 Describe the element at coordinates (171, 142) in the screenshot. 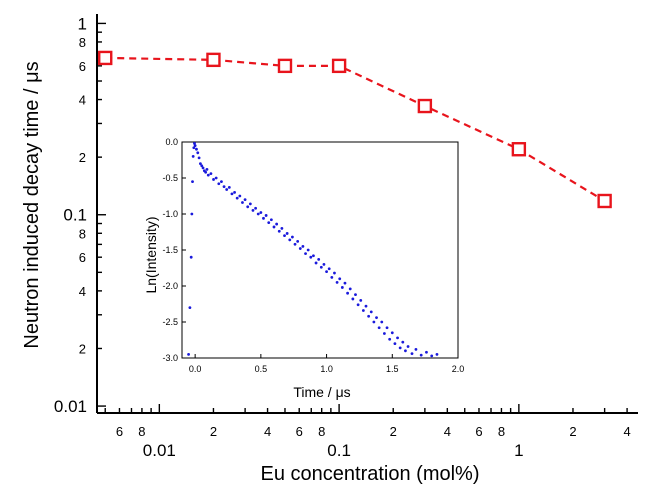

I see `inset-y-tick-label: 0.0` at that location.